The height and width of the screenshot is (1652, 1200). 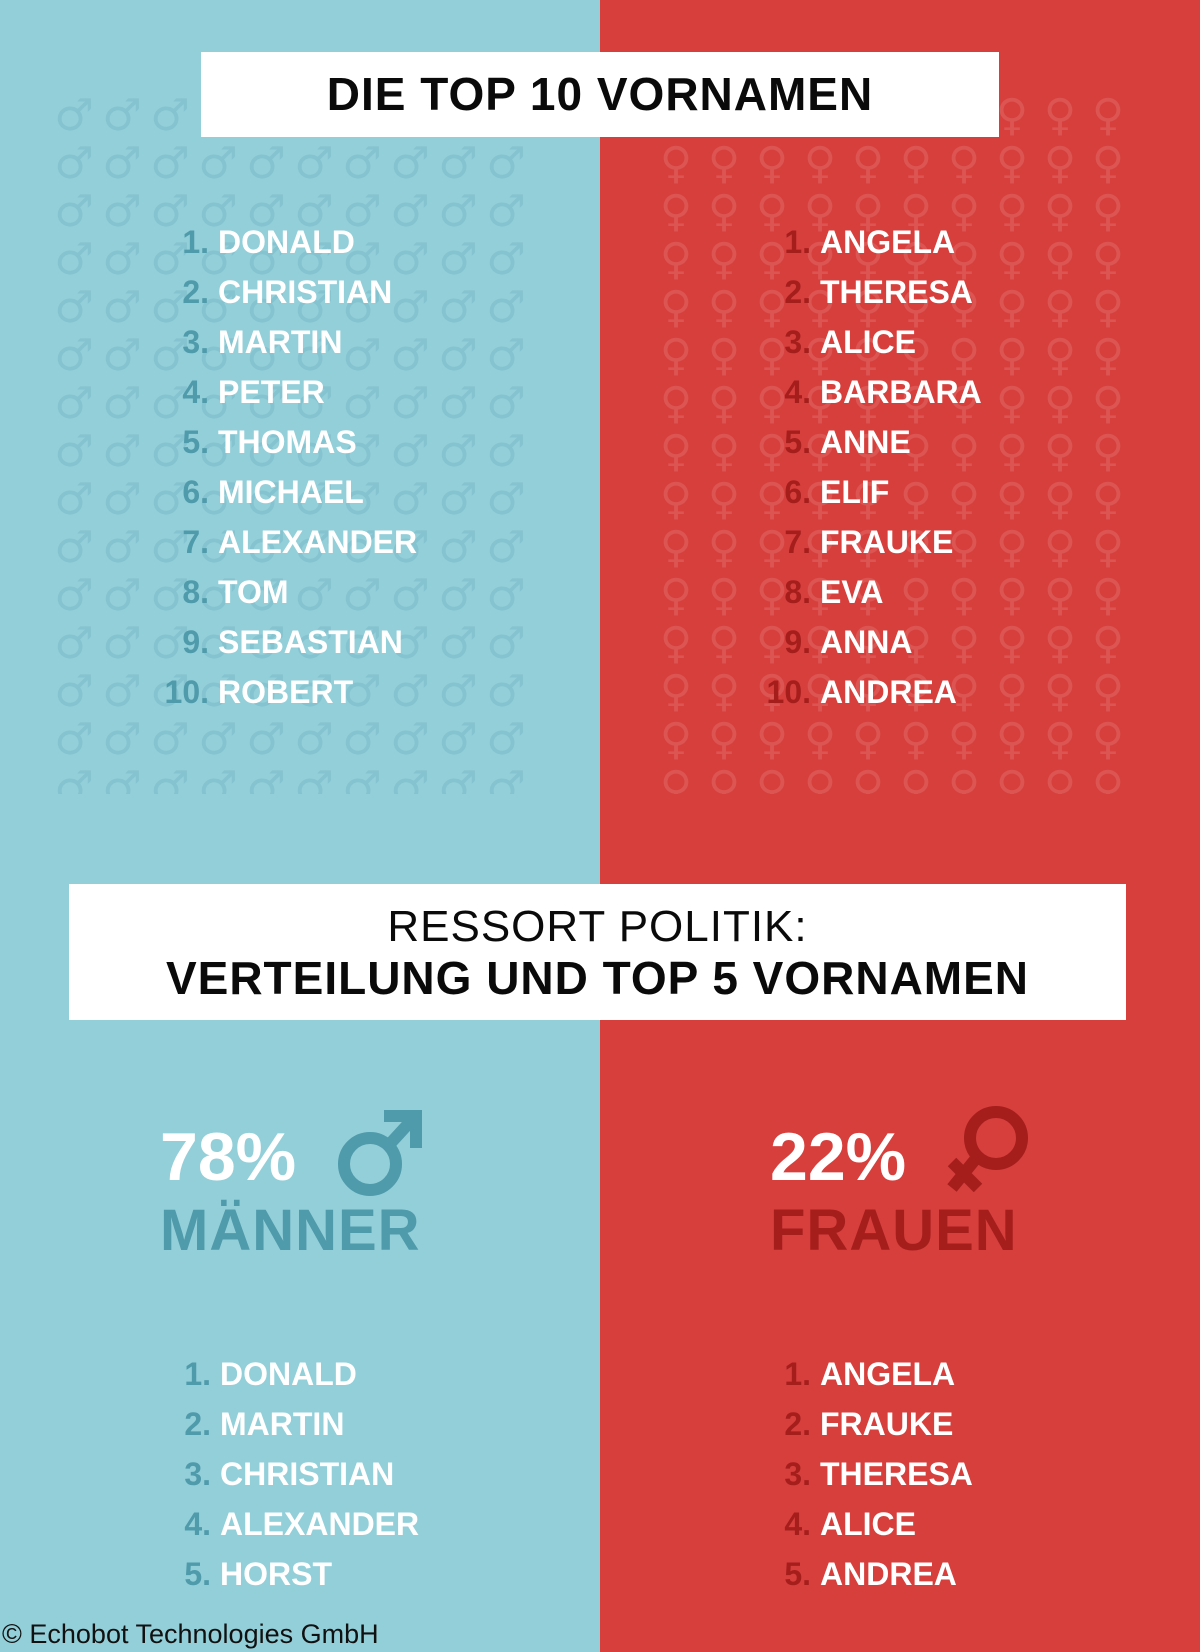 I want to click on male-percent: 78%, so click(x=228, y=1157).